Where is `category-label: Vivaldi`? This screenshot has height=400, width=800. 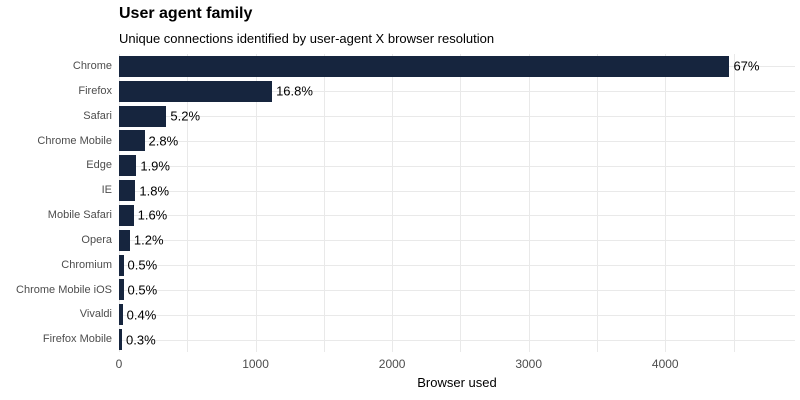
category-label: Vivaldi is located at coordinates (95, 314).